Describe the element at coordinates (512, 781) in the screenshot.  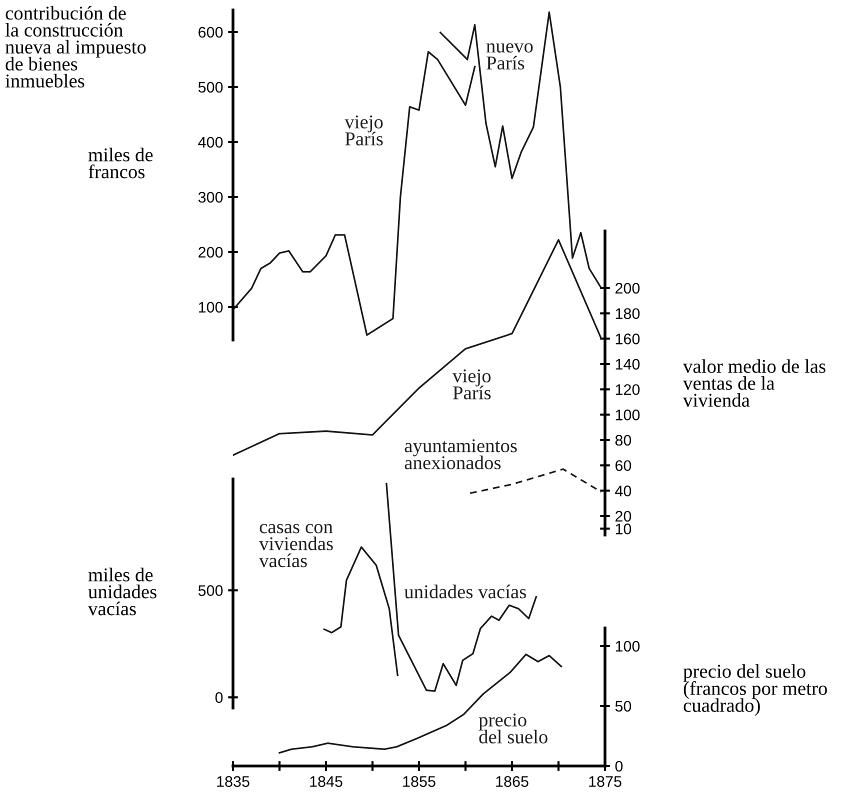
I see `x-tick-label: 1865` at that location.